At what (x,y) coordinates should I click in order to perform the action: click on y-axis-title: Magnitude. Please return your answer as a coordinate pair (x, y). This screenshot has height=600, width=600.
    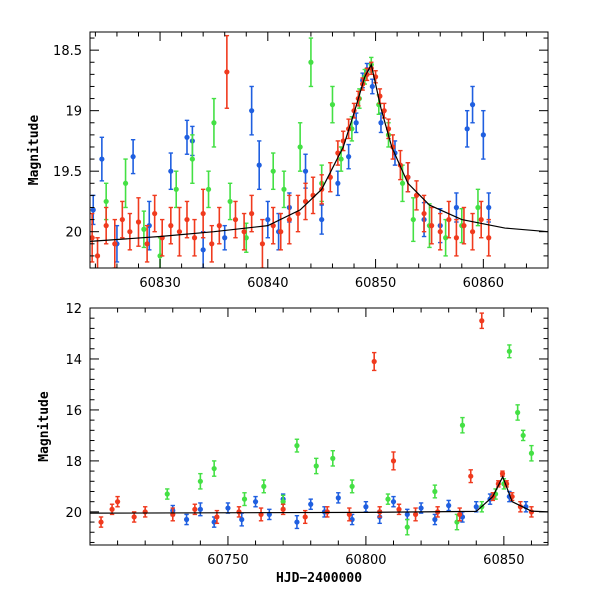
    Looking at the image, I should click on (34, 150).